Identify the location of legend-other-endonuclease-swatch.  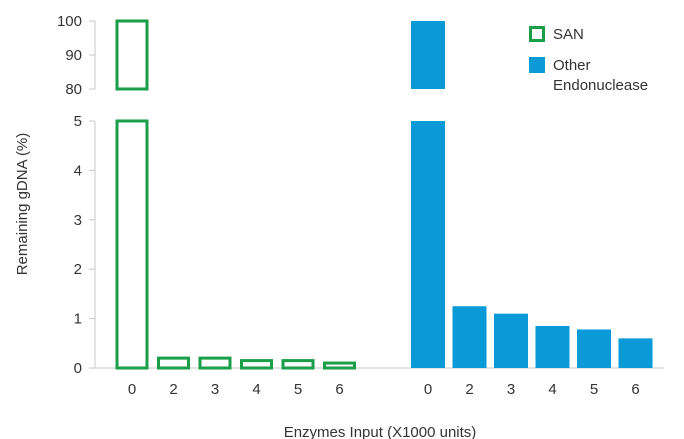
(537, 65).